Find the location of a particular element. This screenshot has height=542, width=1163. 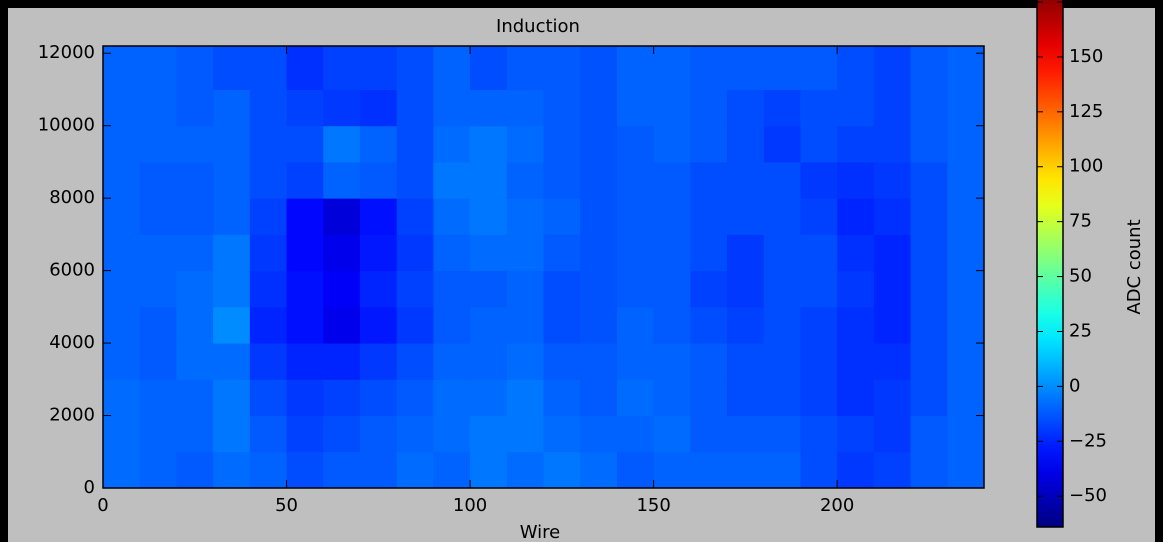

colorbar-tick-label: 75 is located at coordinates (1080, 221).